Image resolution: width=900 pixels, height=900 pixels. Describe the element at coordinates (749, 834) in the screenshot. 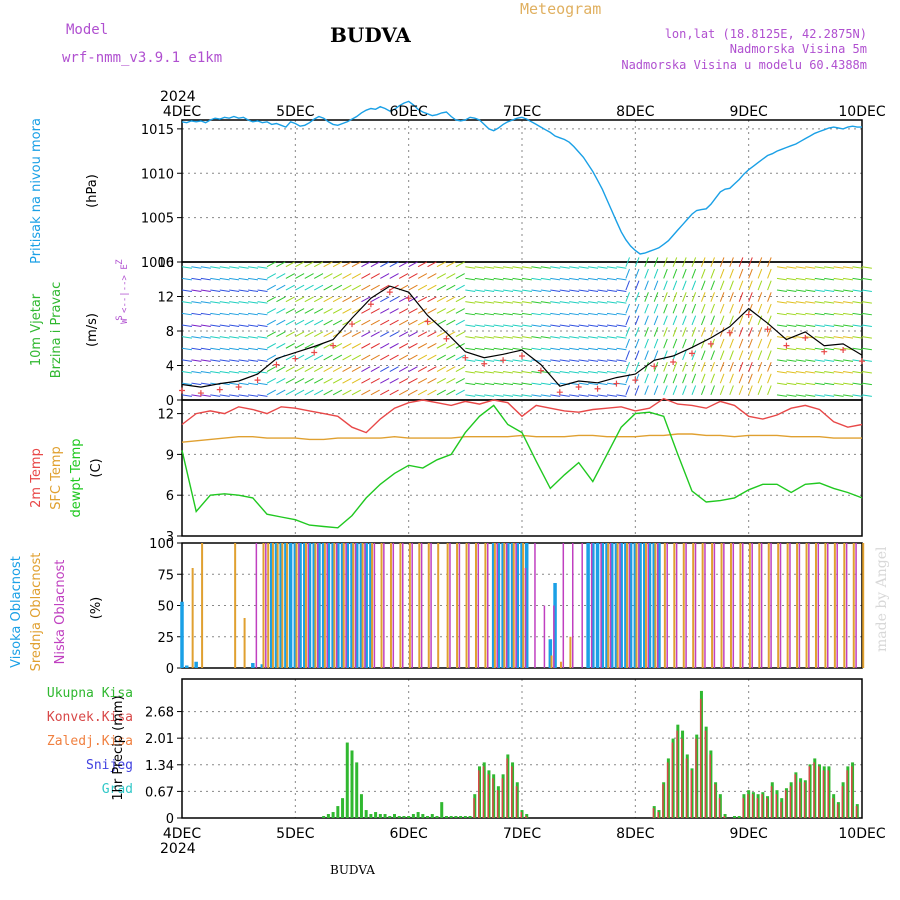

I see `day-label-bottom: 9DEC` at that location.